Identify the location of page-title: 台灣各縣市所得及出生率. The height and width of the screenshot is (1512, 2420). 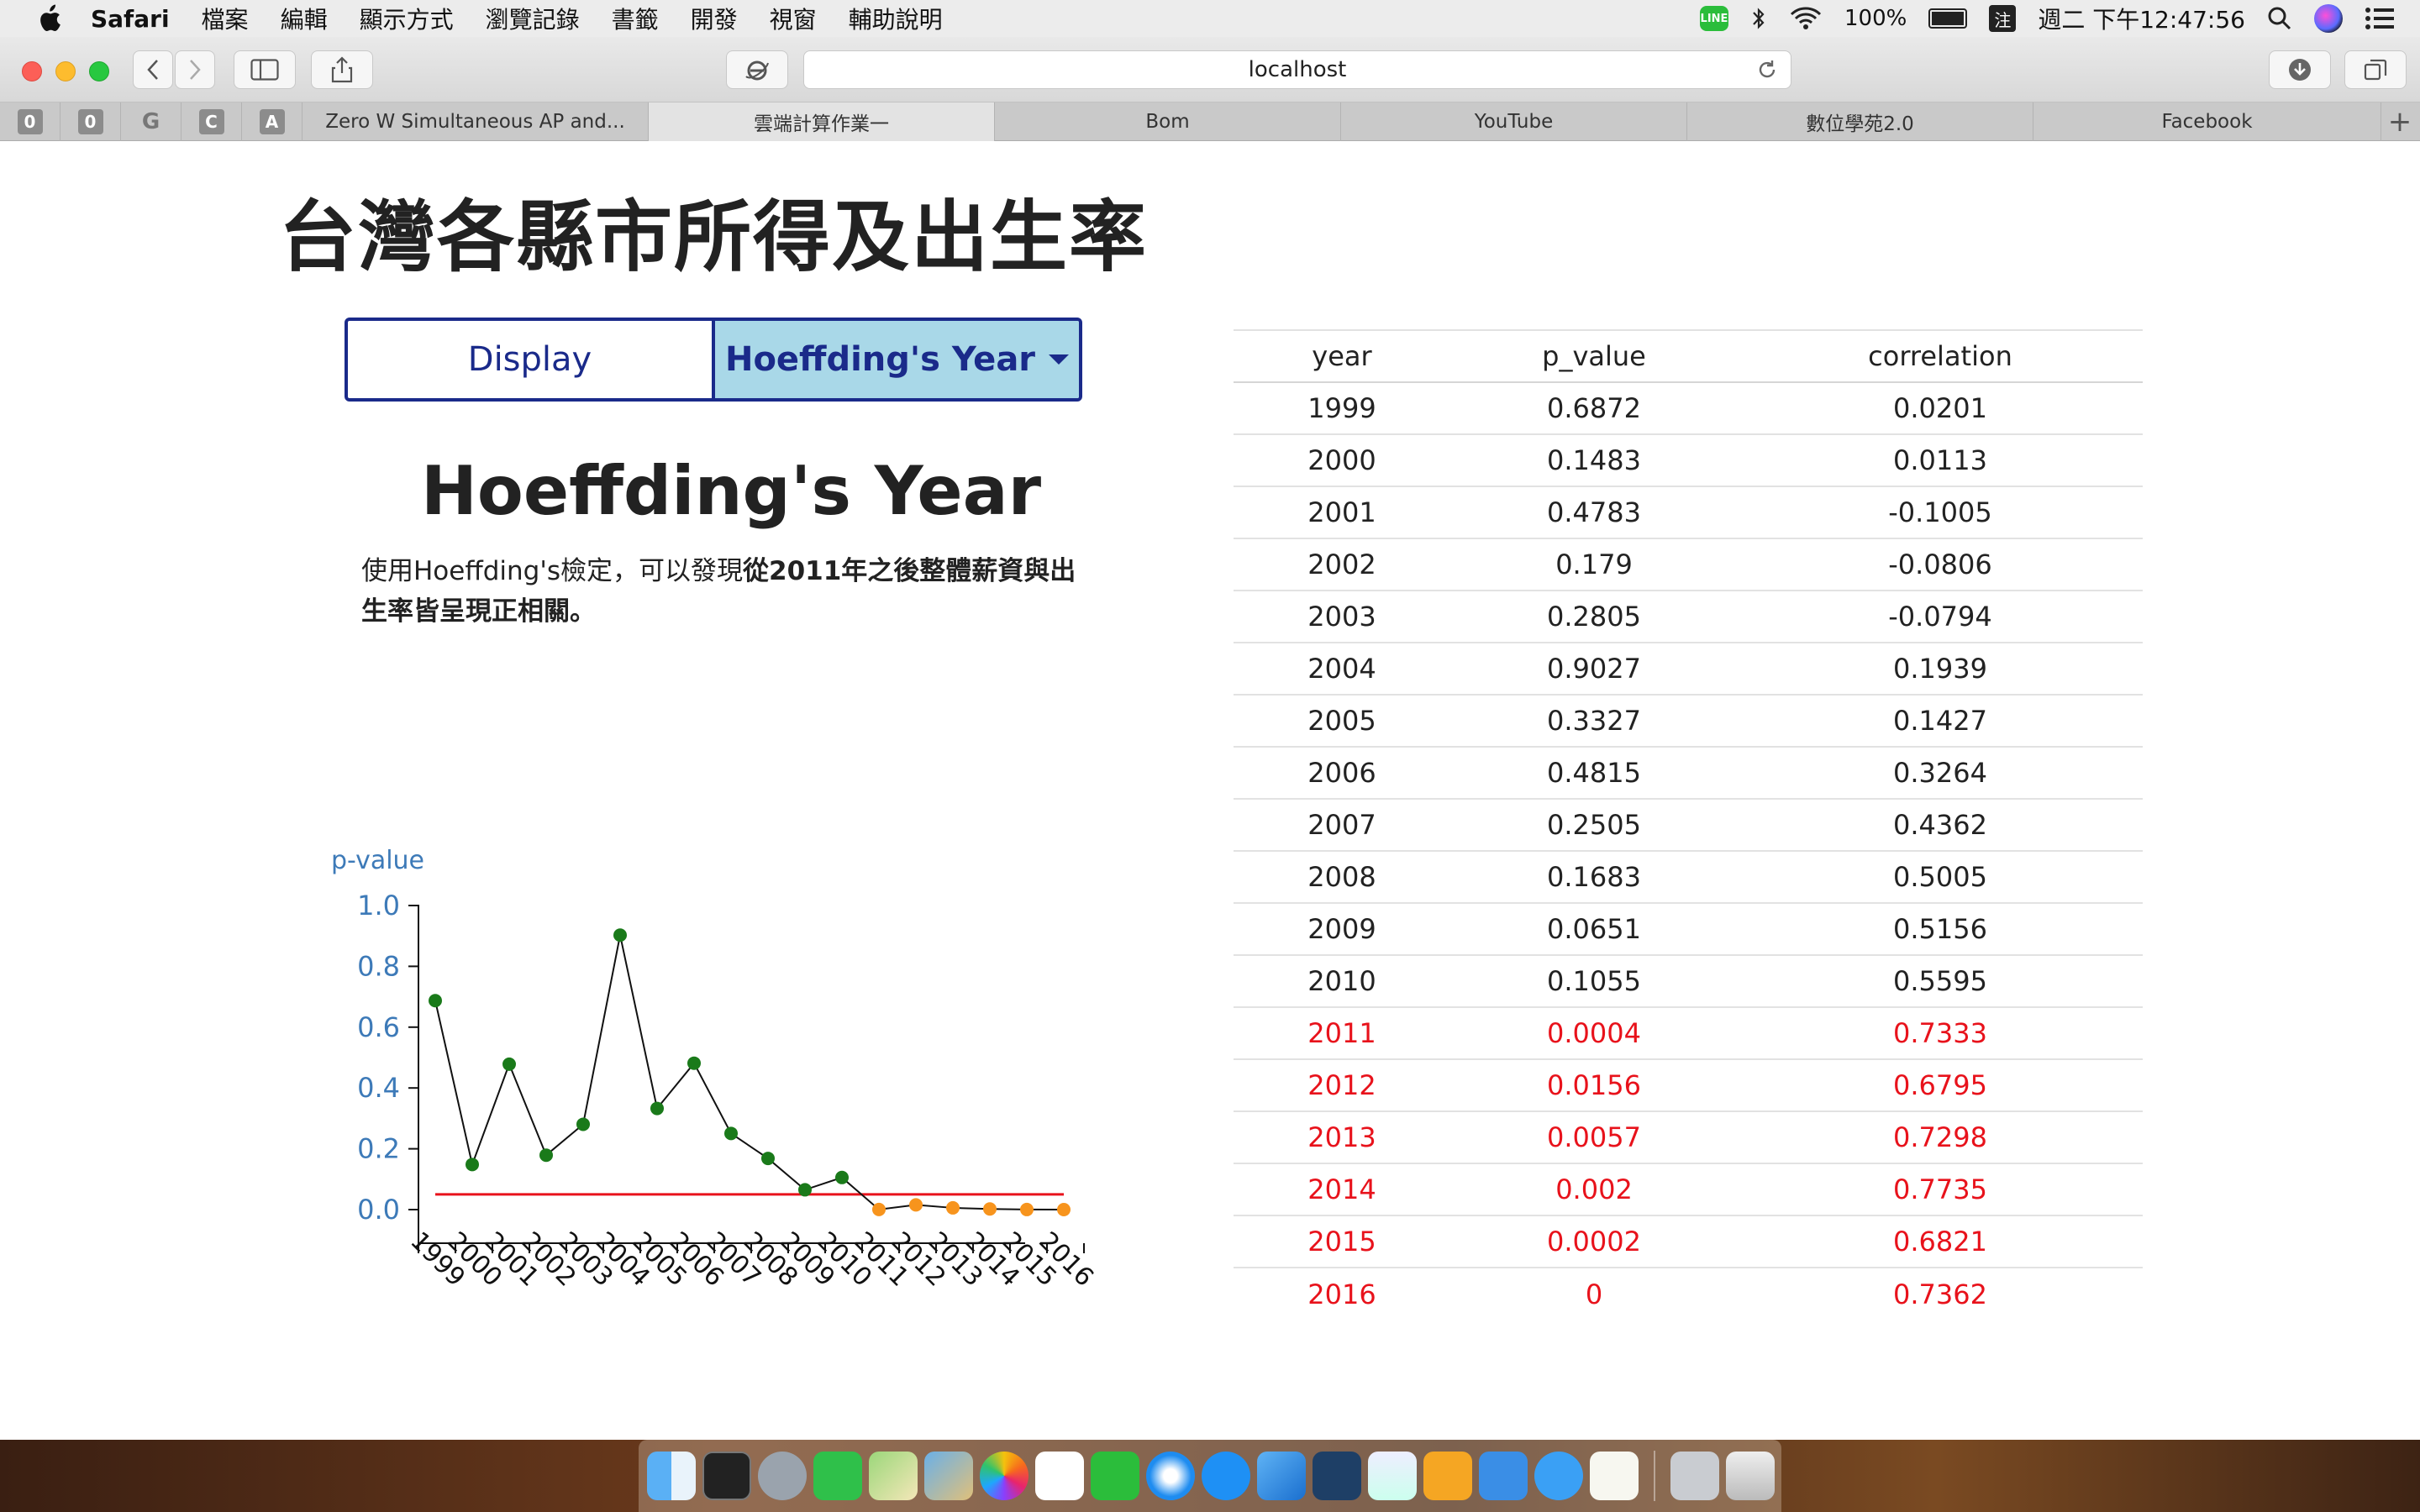
(714, 237).